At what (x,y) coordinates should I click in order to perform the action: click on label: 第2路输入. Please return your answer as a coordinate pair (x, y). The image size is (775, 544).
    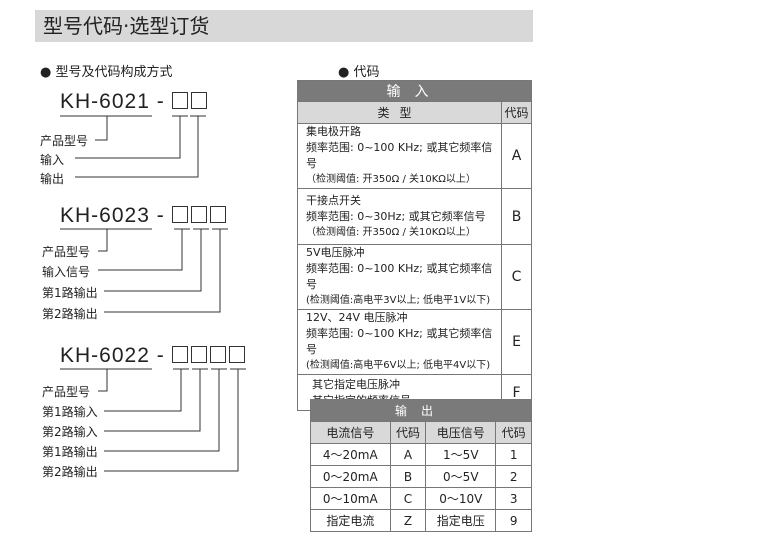
    Looking at the image, I should click on (70, 432).